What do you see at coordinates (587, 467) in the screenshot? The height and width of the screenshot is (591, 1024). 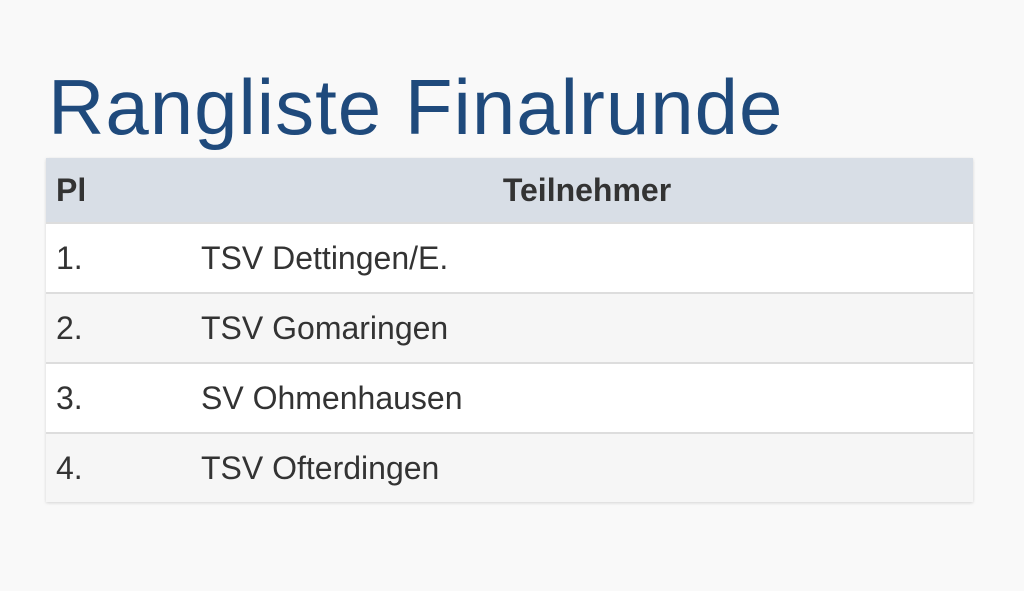 I see `team-cell: TSV Ofterdingen` at bounding box center [587, 467].